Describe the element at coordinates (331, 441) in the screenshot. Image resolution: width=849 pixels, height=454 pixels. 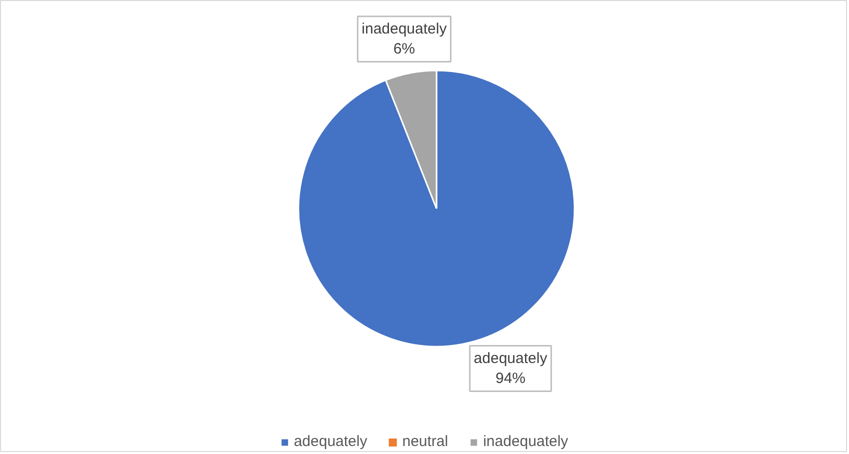
I see `legend-label: adequately` at that location.